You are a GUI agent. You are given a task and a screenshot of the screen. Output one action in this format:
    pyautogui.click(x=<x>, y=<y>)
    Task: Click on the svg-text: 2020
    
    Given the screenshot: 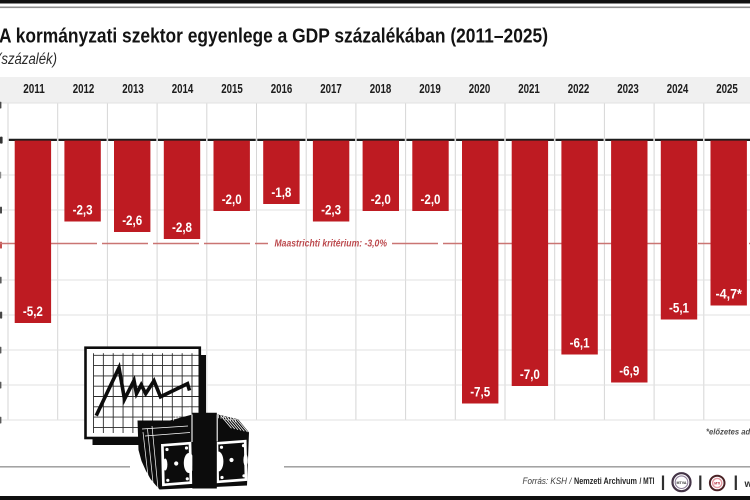 What is the action you would take?
    pyautogui.click(x=480, y=88)
    